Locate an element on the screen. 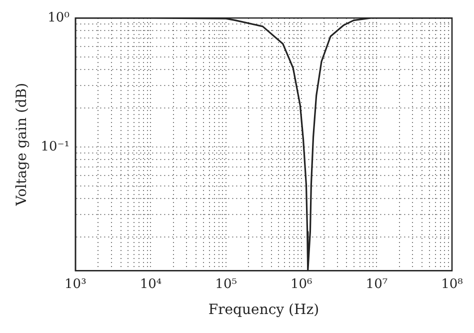 This screenshot has width=474, height=333. x-tick-label: 10⁸ is located at coordinates (452, 284).